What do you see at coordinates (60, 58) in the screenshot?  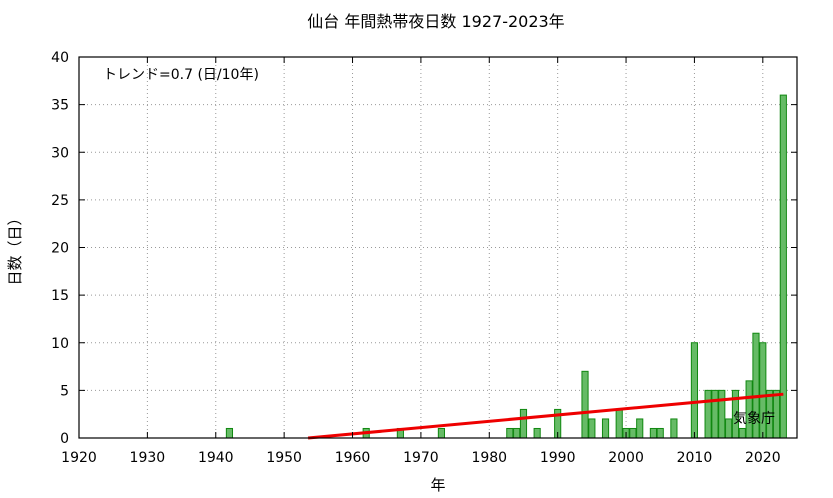 I see `y-tick-label: 40` at bounding box center [60, 58].